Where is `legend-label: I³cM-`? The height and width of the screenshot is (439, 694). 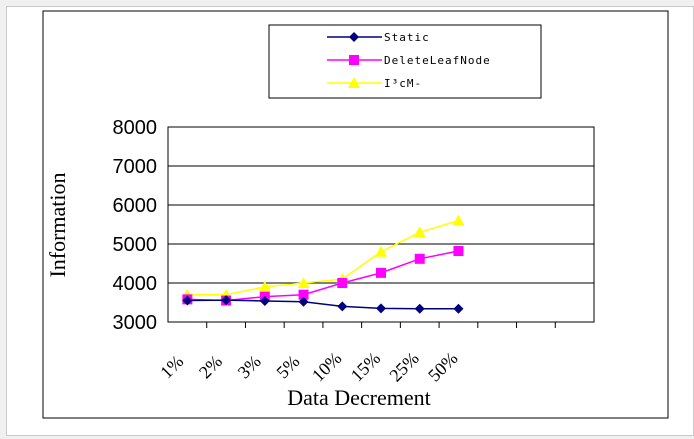
legend-label: I³cM- is located at coordinates (403, 83).